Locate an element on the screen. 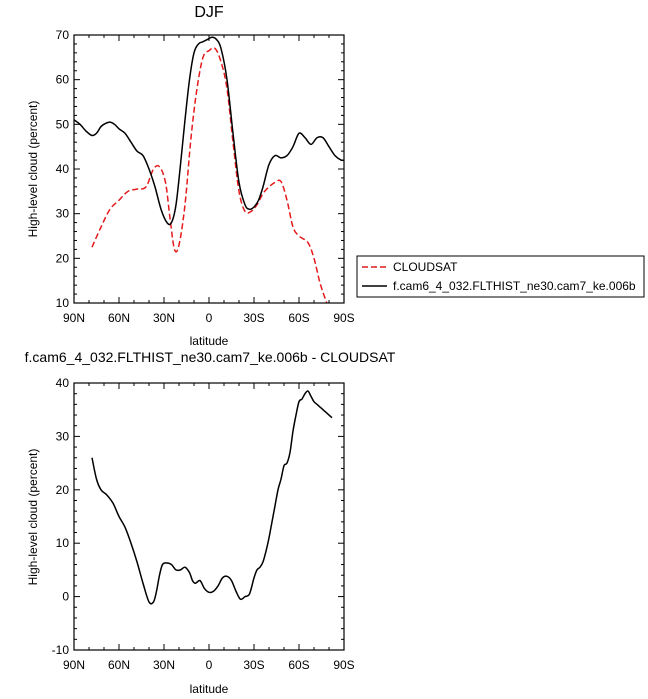 The width and height of the screenshot is (648, 699). top-x-tick-label: 30N is located at coordinates (164, 318).